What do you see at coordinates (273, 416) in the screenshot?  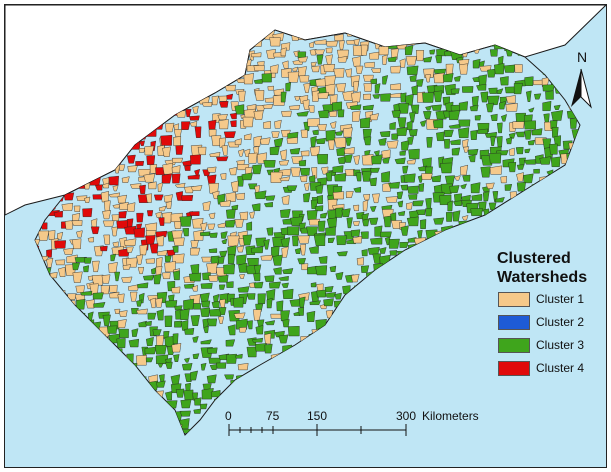 I see `scale-tick-75: 75` at bounding box center [273, 416].